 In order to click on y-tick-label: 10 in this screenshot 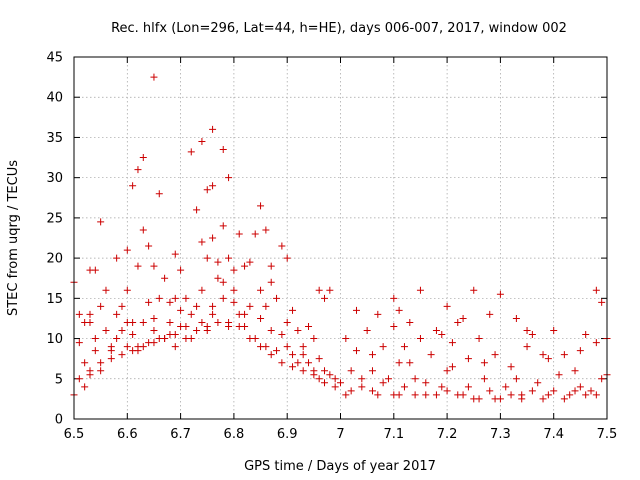, I will do `click(54, 339)`.